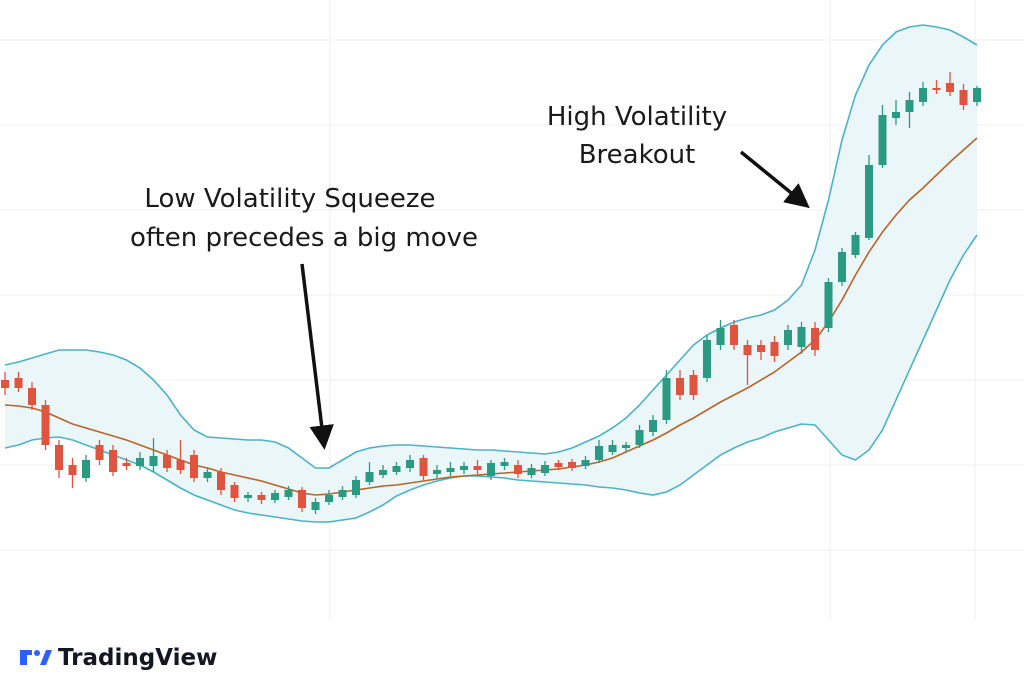 The width and height of the screenshot is (1024, 683). What do you see at coordinates (637, 155) in the screenshot?
I see `annotation-line: Breakout` at bounding box center [637, 155].